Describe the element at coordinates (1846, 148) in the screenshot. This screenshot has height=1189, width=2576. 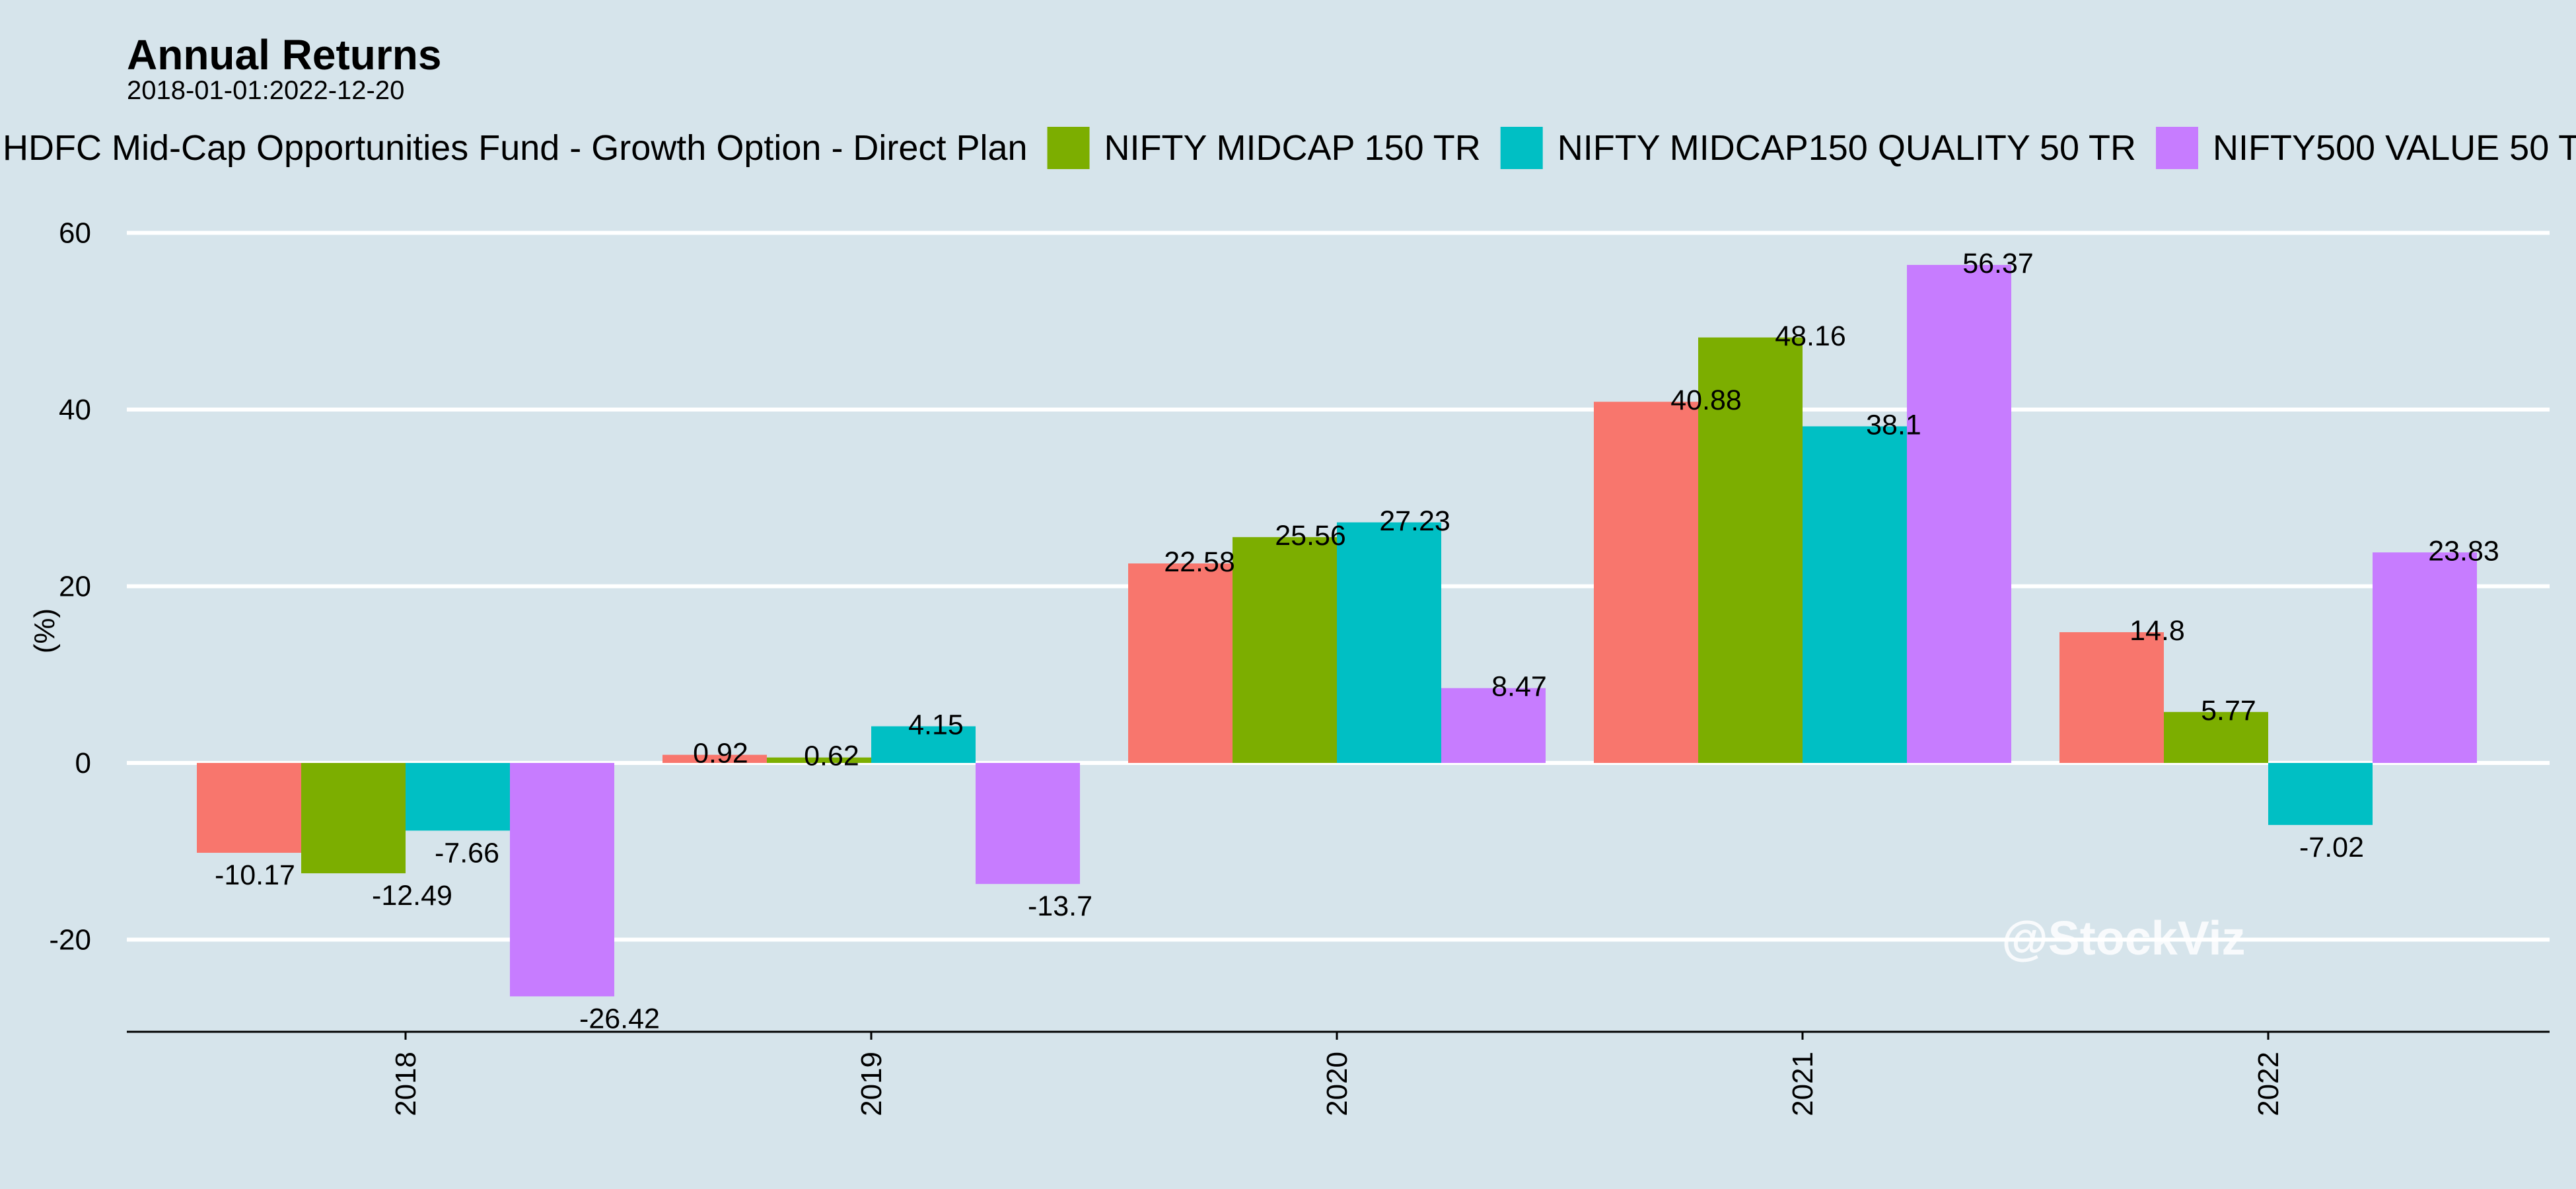
I see `legend-label-series-2: NIFTY MIDCAP150 QUALITY 50 TR` at that location.